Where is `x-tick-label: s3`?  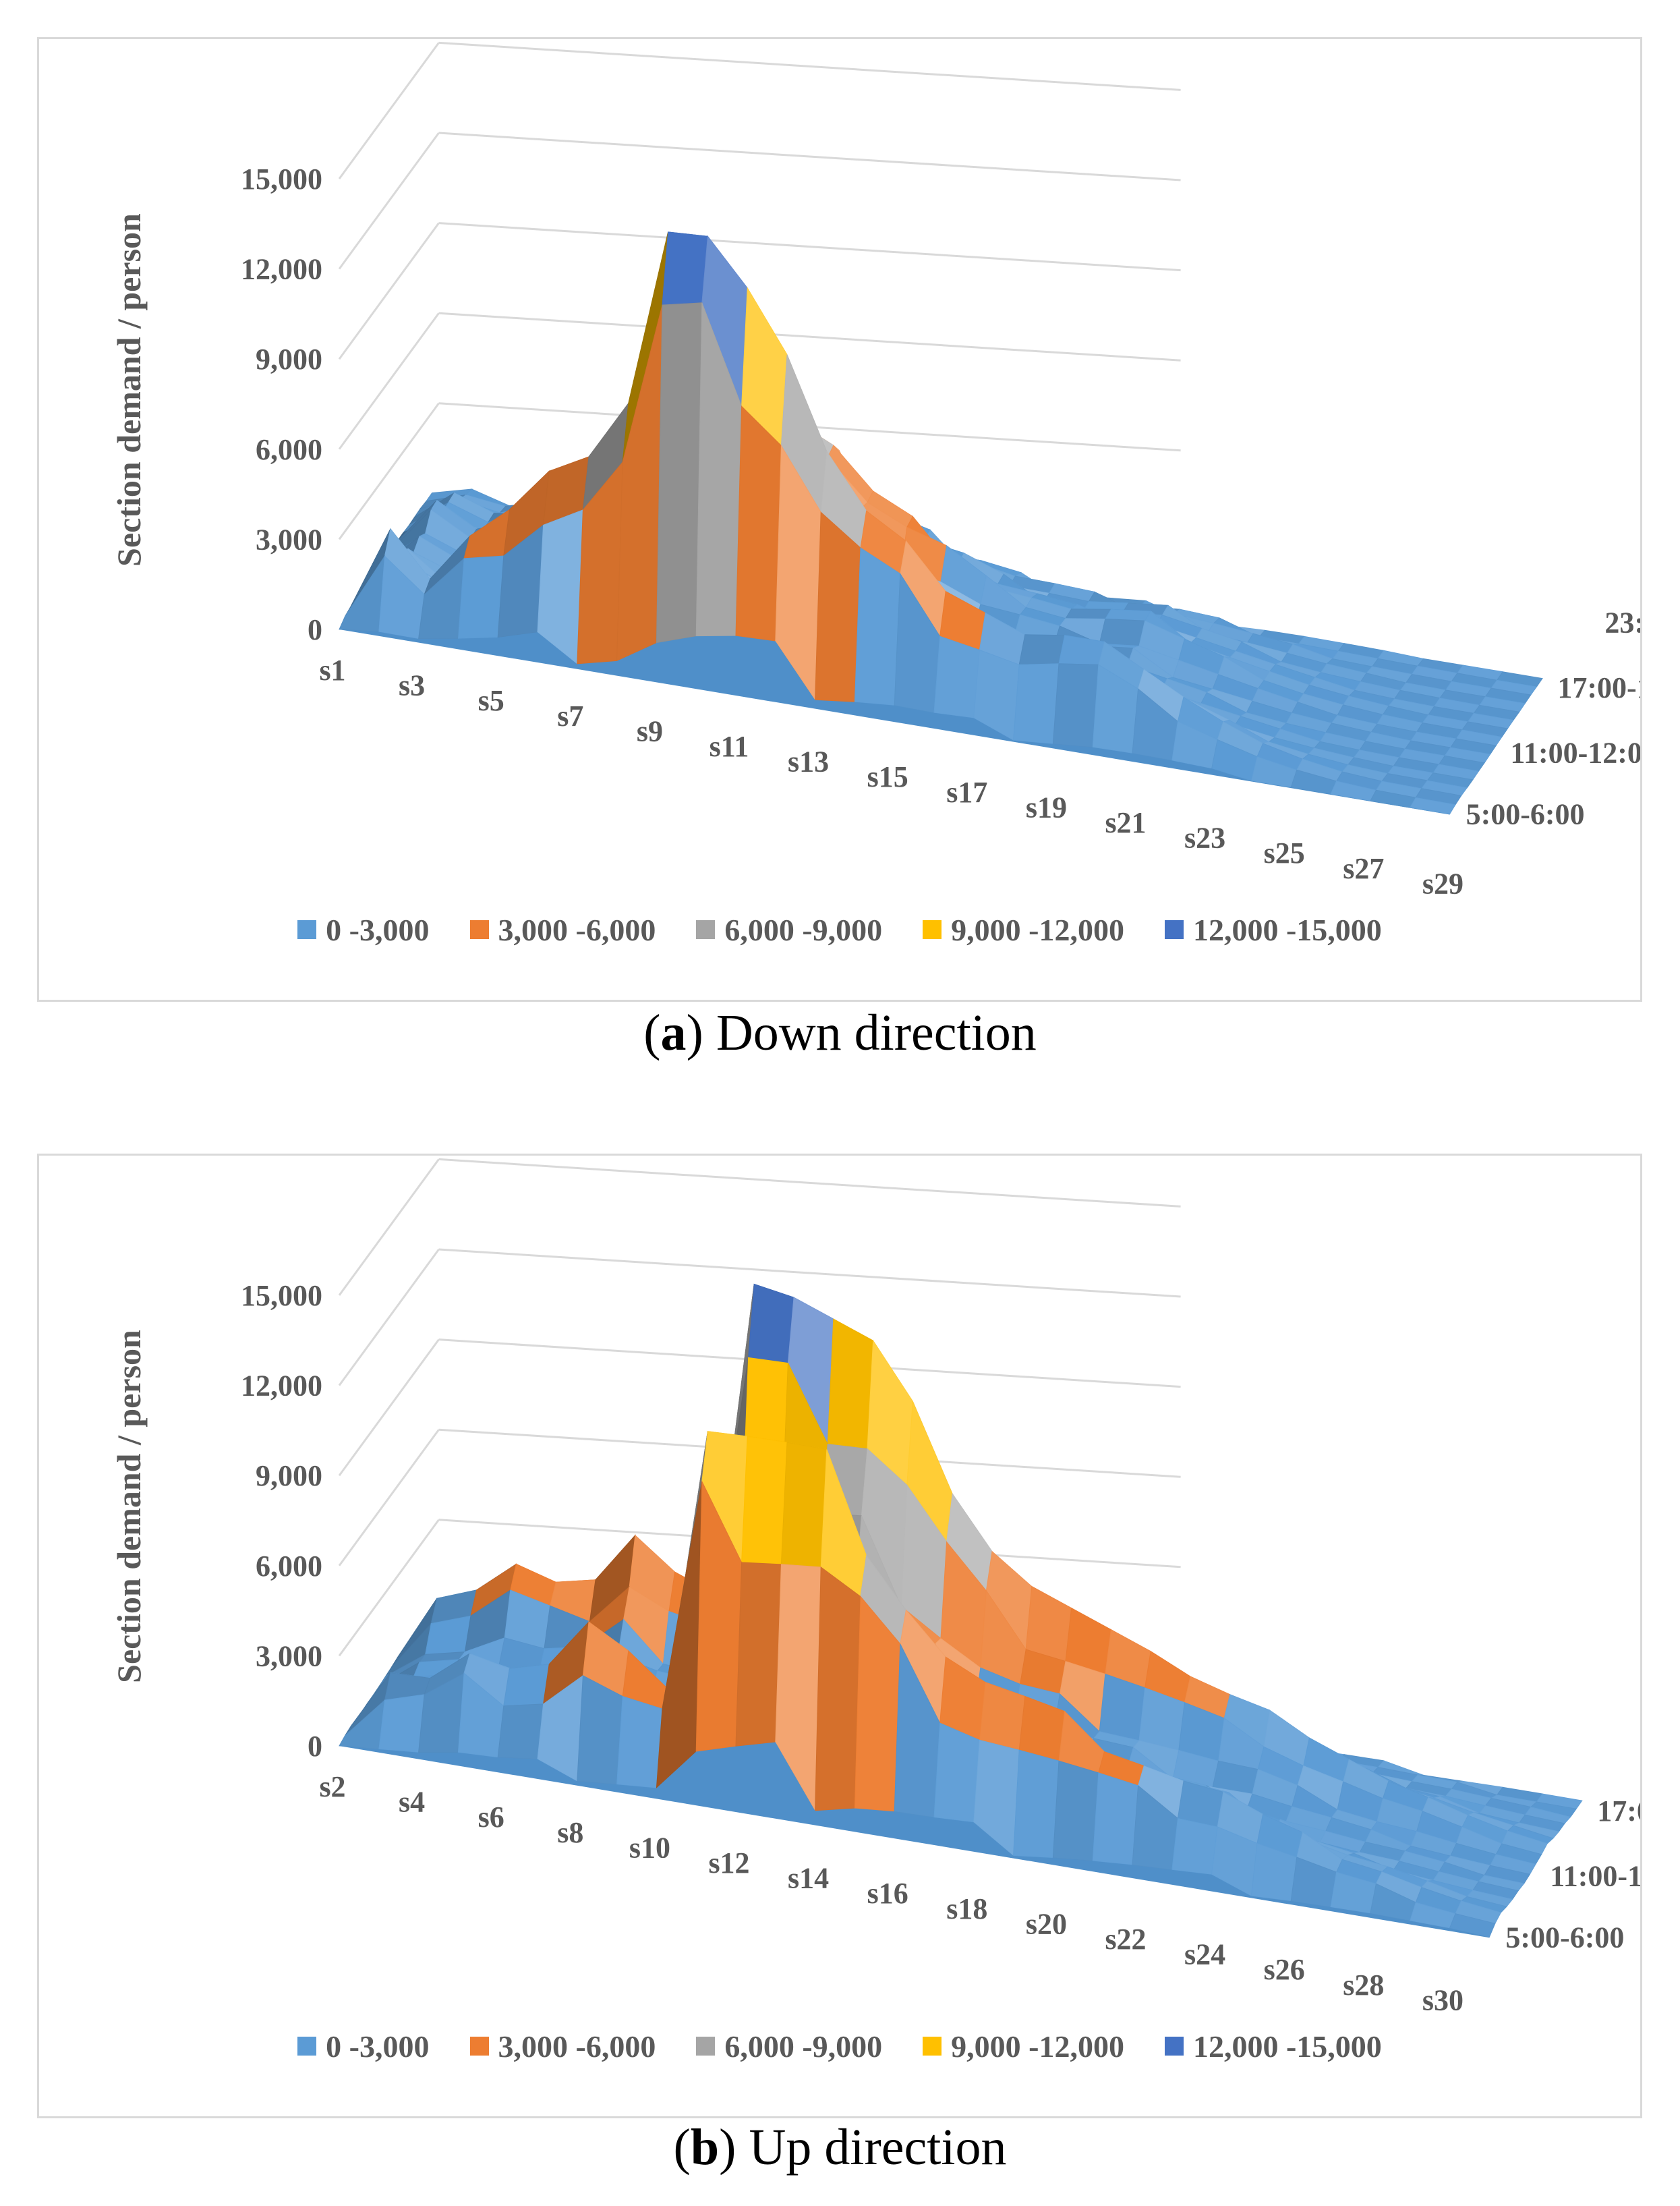
x-tick-label: s3 is located at coordinates (412, 685).